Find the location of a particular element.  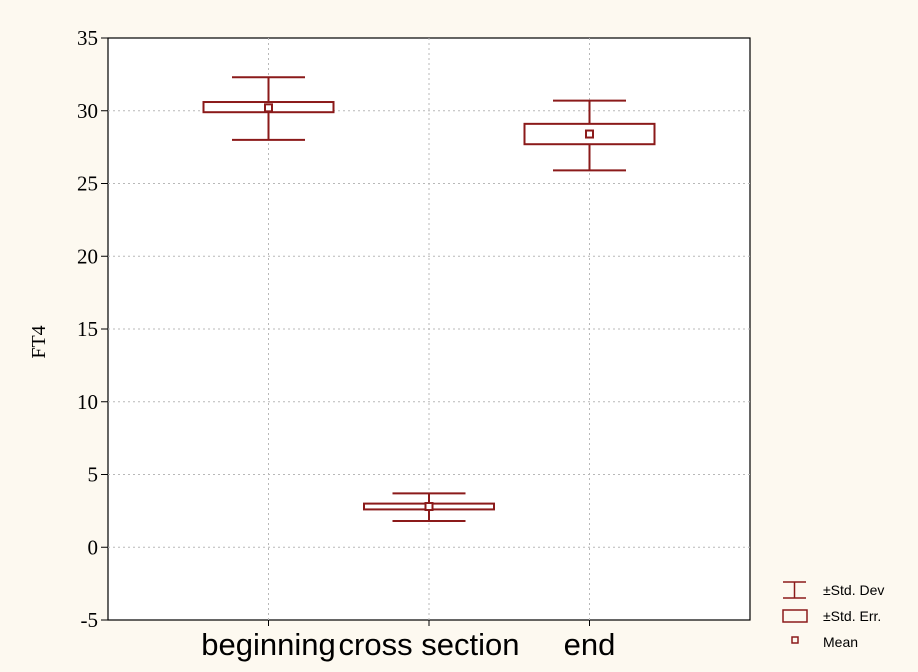

mean-marker-icon is located at coordinates (795, 640).